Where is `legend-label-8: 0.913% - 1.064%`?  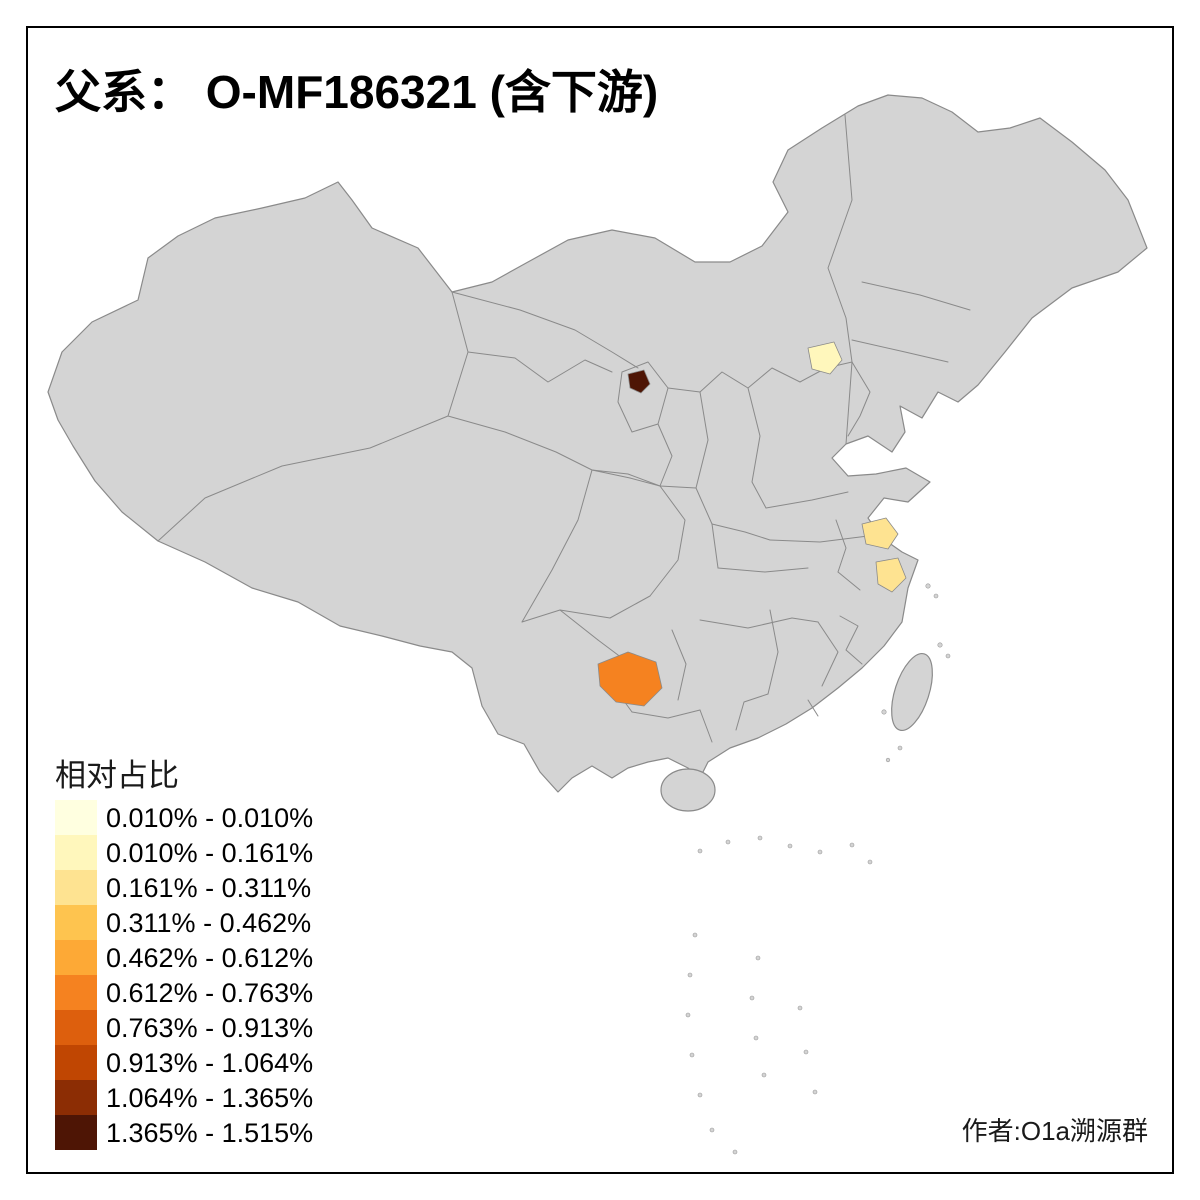
legend-label-8: 0.913% - 1.064% is located at coordinates (209, 1063).